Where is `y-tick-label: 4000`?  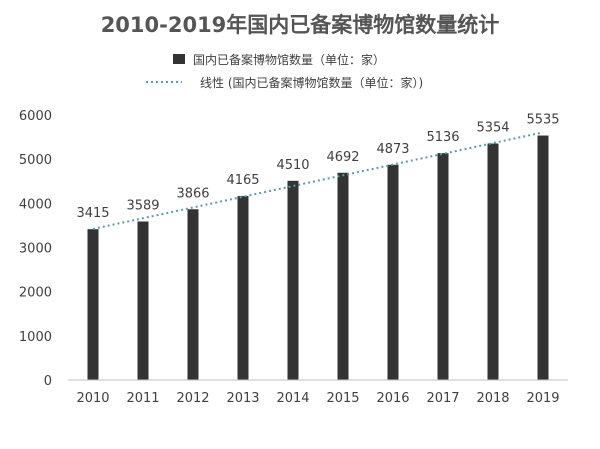
y-tick-label: 4000 is located at coordinates (35, 204).